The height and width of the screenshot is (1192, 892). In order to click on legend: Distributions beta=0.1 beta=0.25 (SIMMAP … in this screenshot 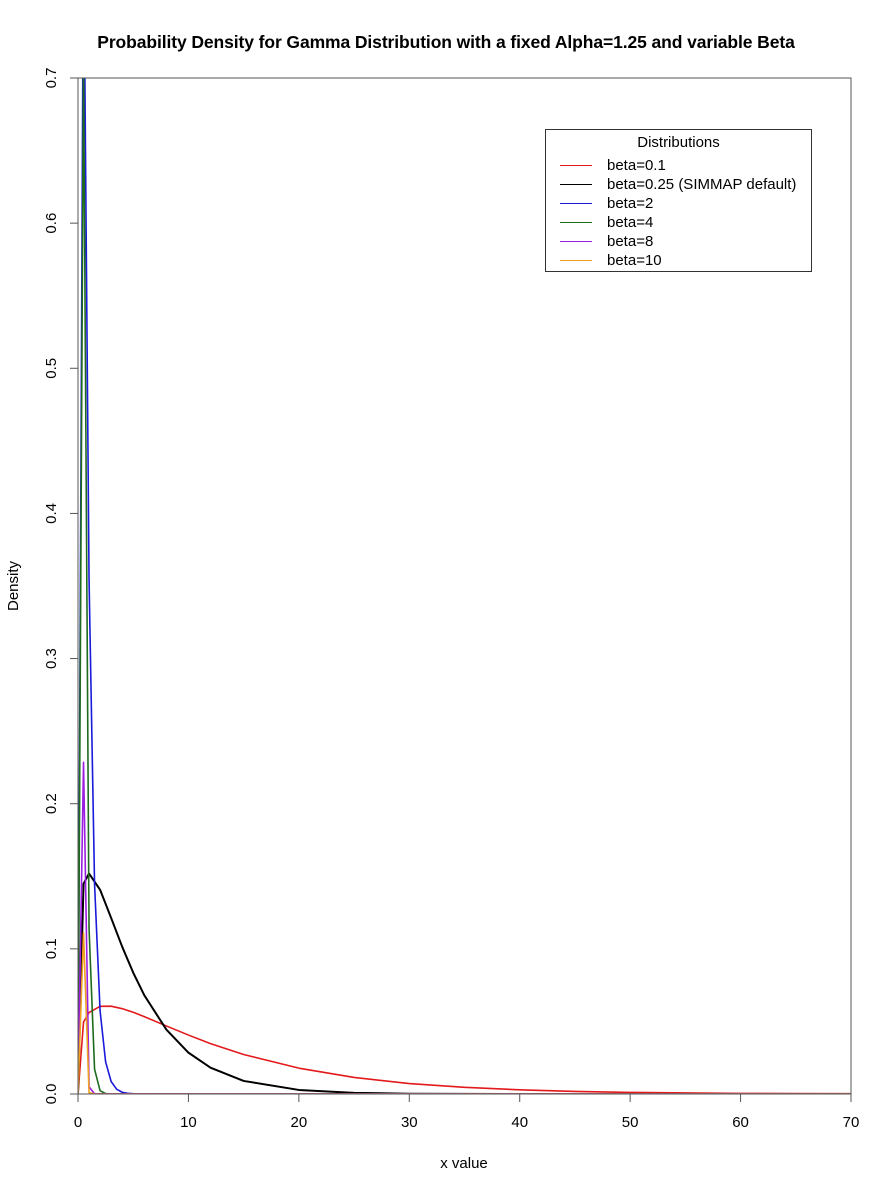, I will do `click(678, 200)`.